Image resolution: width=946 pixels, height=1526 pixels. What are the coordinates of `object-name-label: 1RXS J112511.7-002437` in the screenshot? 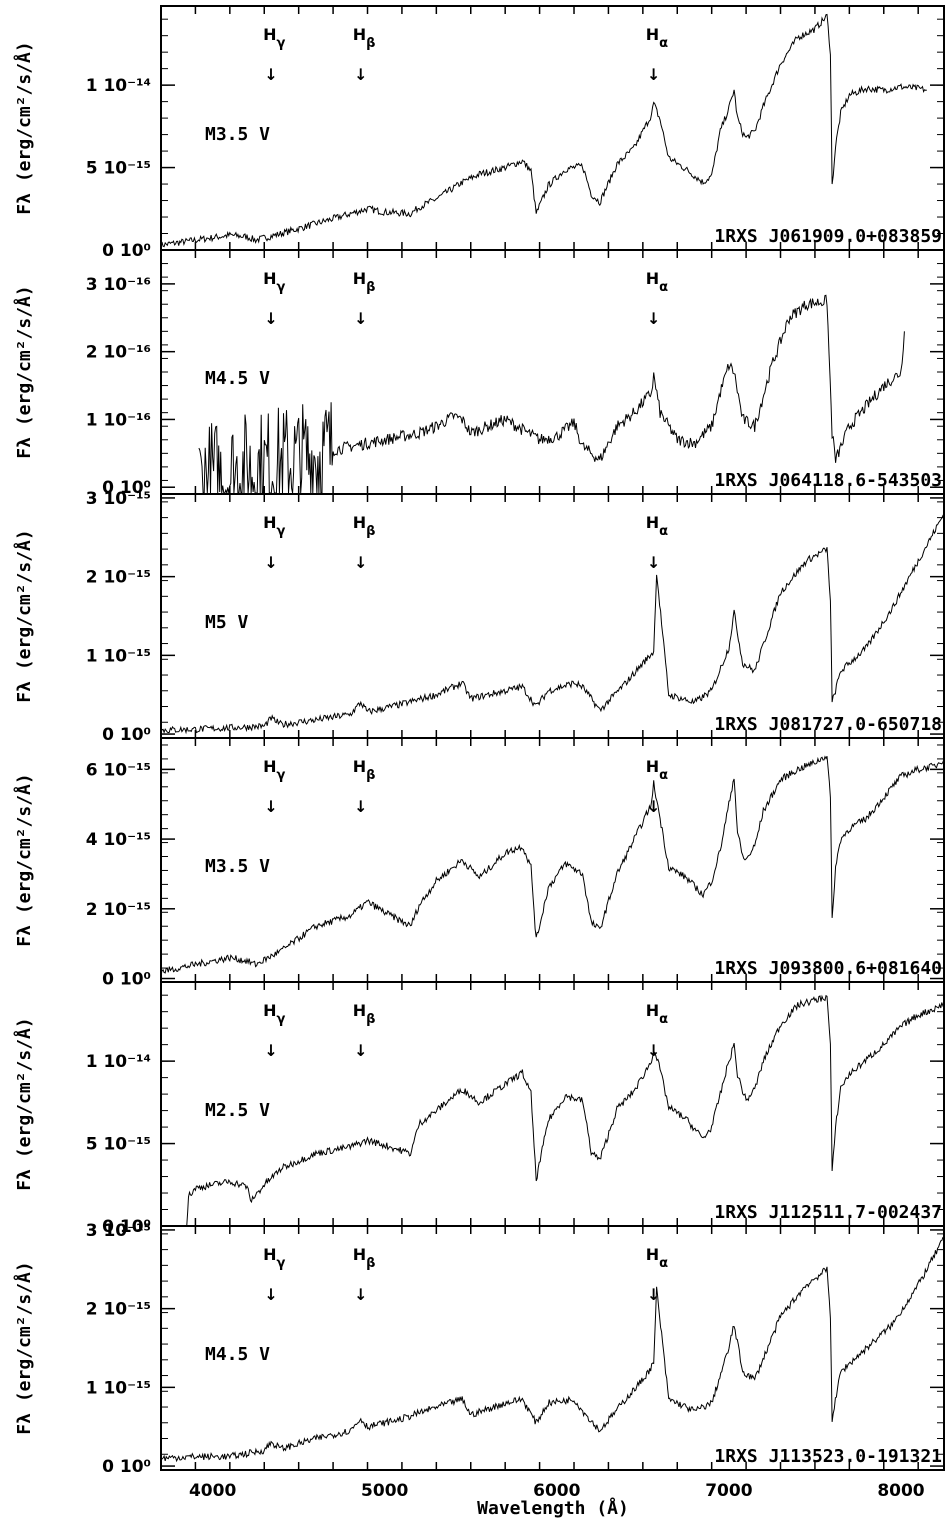 It's located at (828, 1212).